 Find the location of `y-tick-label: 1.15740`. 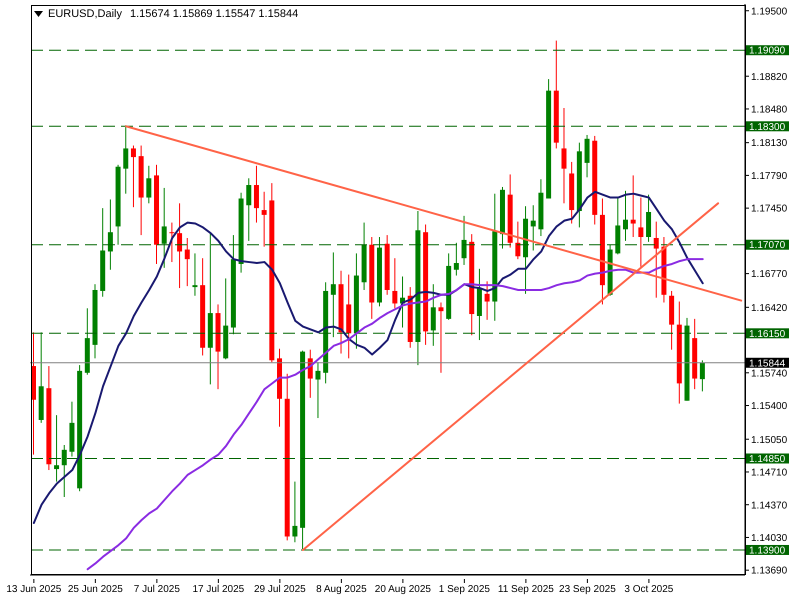

y-tick-label: 1.15740 is located at coordinates (769, 374).